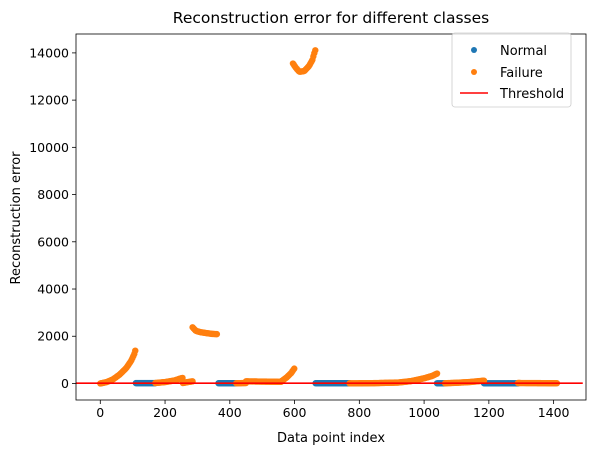  Describe the element at coordinates (359, 412) in the screenshot. I see `x-tick-label: 800` at that location.